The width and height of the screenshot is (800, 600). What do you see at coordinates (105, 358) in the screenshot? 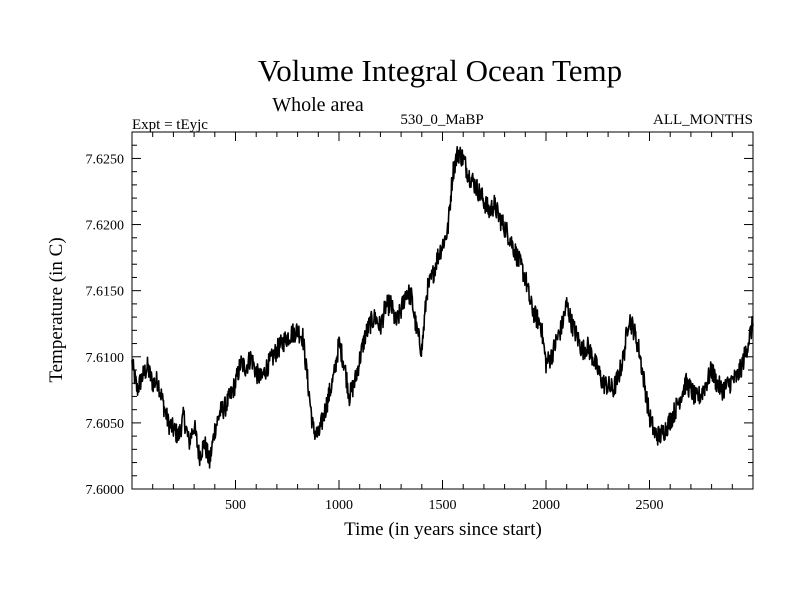
I see `y-tick-label: 7.6100` at bounding box center [105, 358].